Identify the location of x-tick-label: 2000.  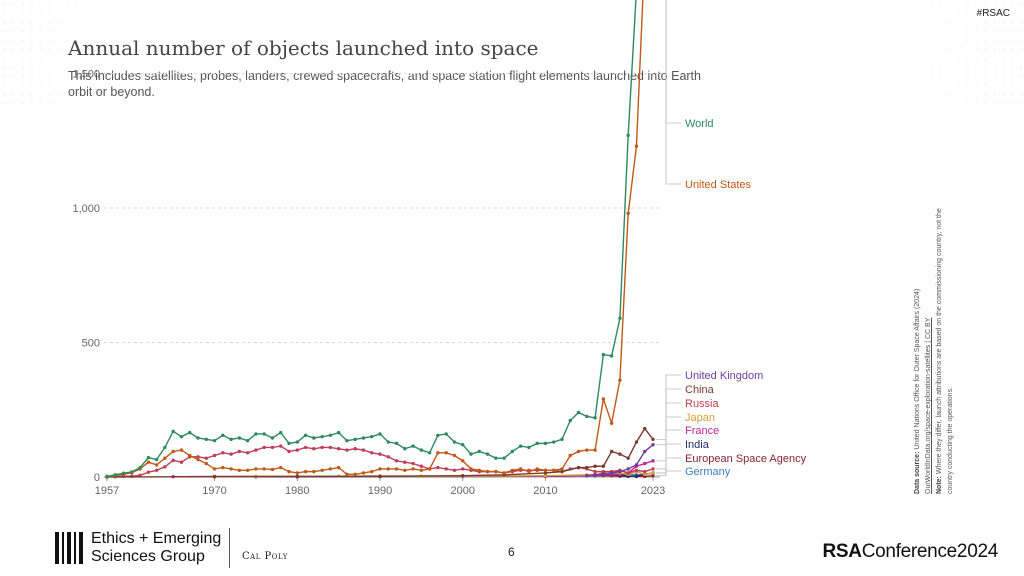
(462, 491).